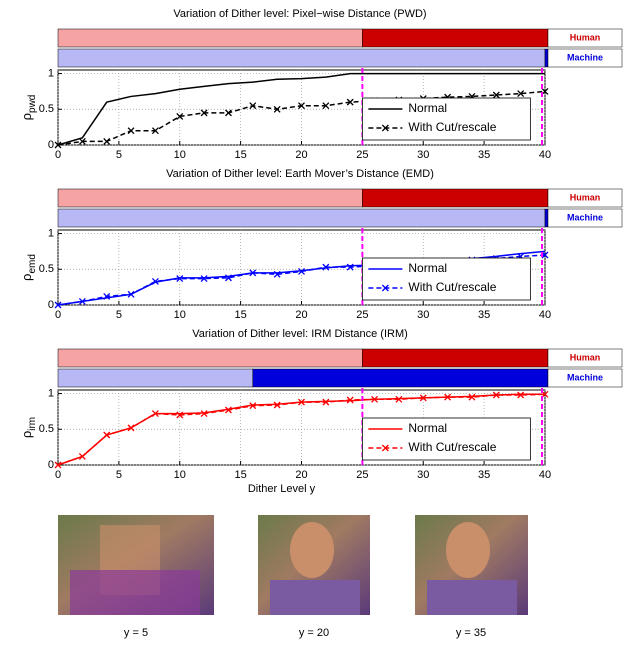 The height and width of the screenshot is (658, 630). Describe the element at coordinates (51, 233) in the screenshot. I see `y-tick-label: 1` at that location.